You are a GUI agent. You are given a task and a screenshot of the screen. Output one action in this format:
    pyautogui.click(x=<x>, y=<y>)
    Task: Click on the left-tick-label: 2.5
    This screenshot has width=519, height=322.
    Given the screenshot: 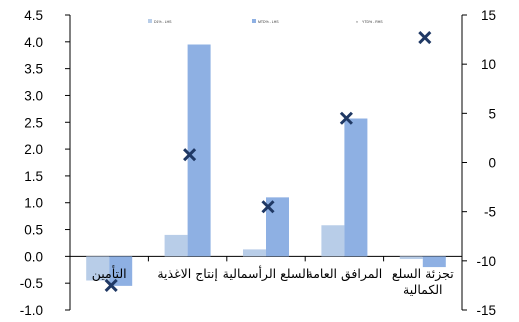 What is the action you would take?
    pyautogui.click(x=33, y=122)
    